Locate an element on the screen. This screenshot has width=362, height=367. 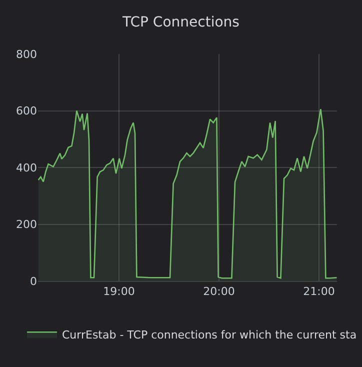
x-tick-label: 19:00 is located at coordinates (119, 291).